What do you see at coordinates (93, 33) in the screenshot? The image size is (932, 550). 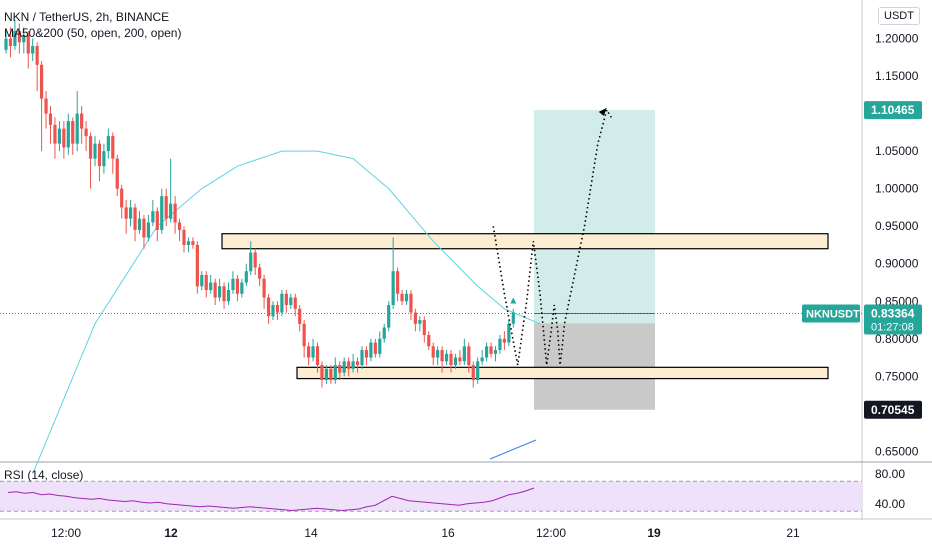 I see `ma-indicator-label: MA50&200 (50, open, 200, open)` at bounding box center [93, 33].